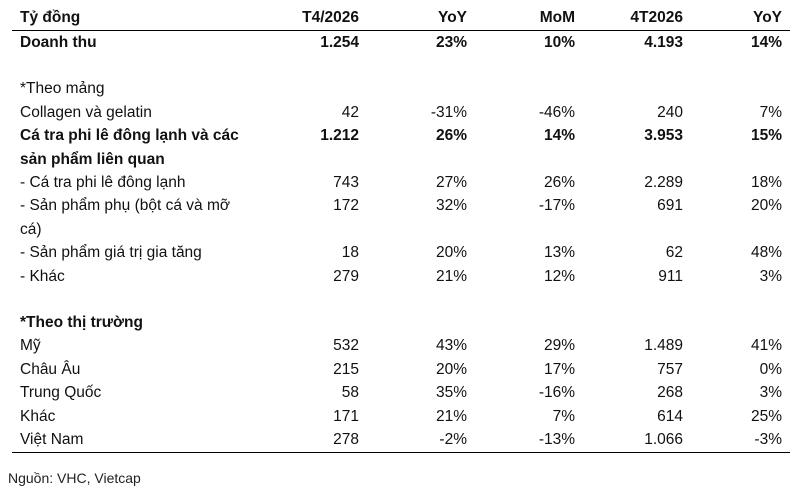 The height and width of the screenshot is (502, 802). I want to click on cell-month: 18, so click(350, 253).